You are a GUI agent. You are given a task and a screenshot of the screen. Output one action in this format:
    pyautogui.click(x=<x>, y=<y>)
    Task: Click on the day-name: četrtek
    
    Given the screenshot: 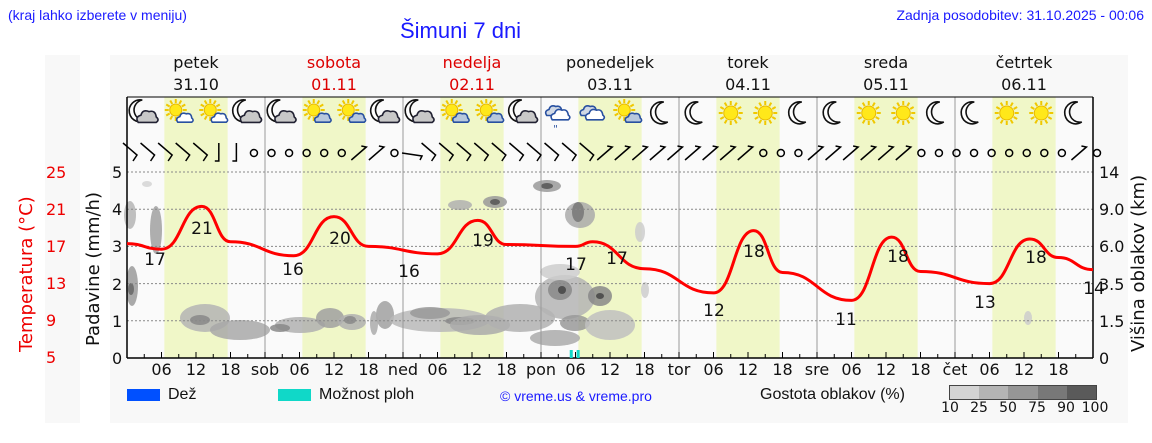 What is the action you would take?
    pyautogui.click(x=1024, y=62)
    